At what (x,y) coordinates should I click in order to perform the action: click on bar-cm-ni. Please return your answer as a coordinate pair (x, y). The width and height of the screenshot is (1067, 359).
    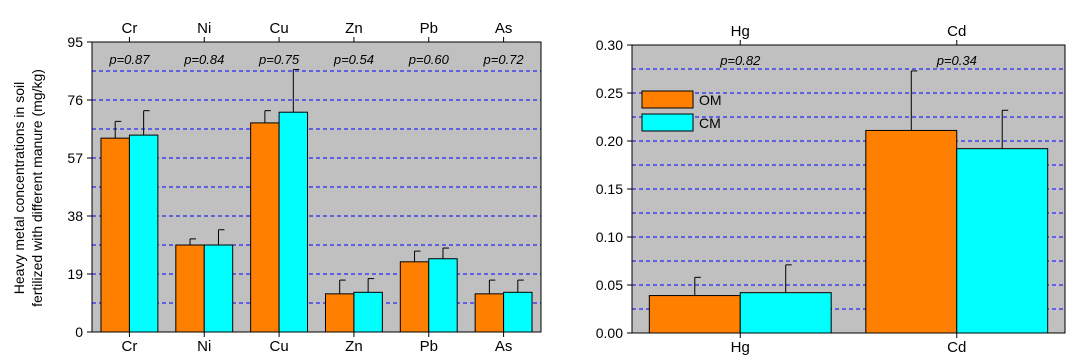
    Looking at the image, I should click on (218, 288).